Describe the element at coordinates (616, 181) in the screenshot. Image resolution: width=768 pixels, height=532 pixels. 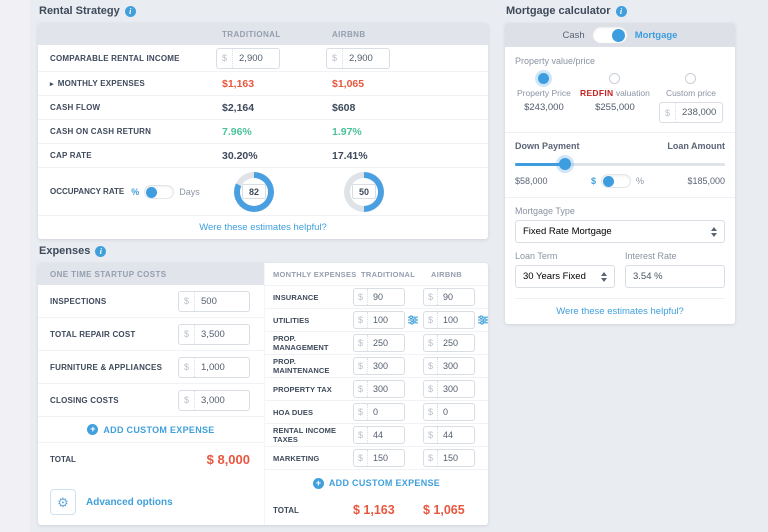
I see `dollar-percent-toggle` at that location.